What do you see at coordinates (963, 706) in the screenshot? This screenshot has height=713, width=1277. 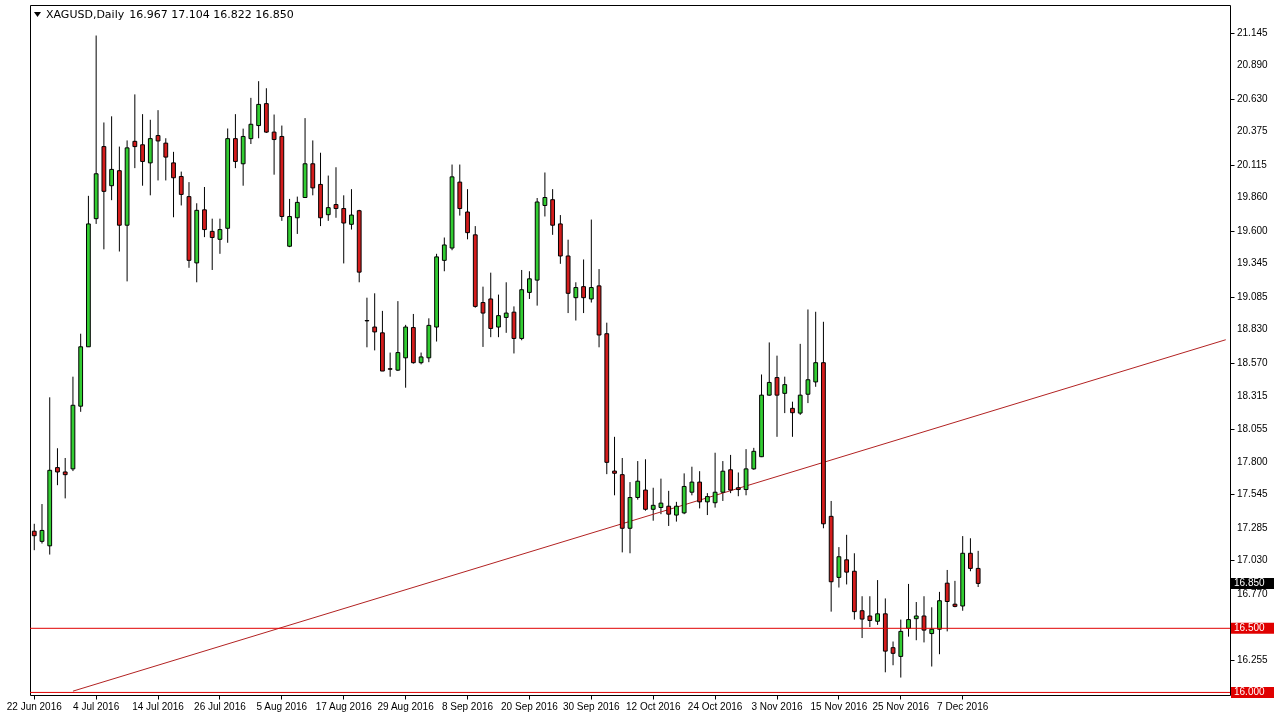 I see `x-tick-label: 7 Dec 2016` at bounding box center [963, 706].